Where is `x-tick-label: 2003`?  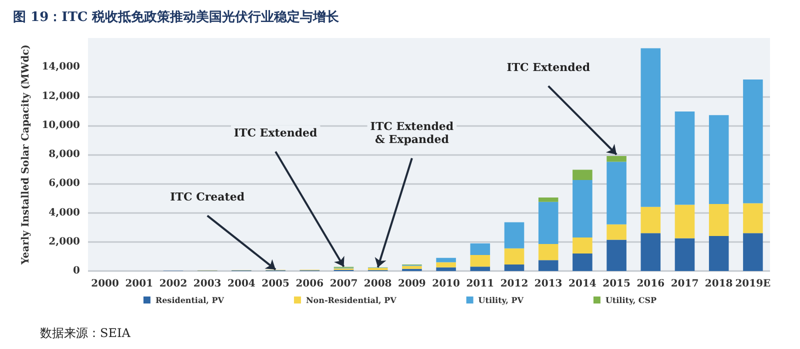
x-tick-label: 2003 is located at coordinates (207, 284).